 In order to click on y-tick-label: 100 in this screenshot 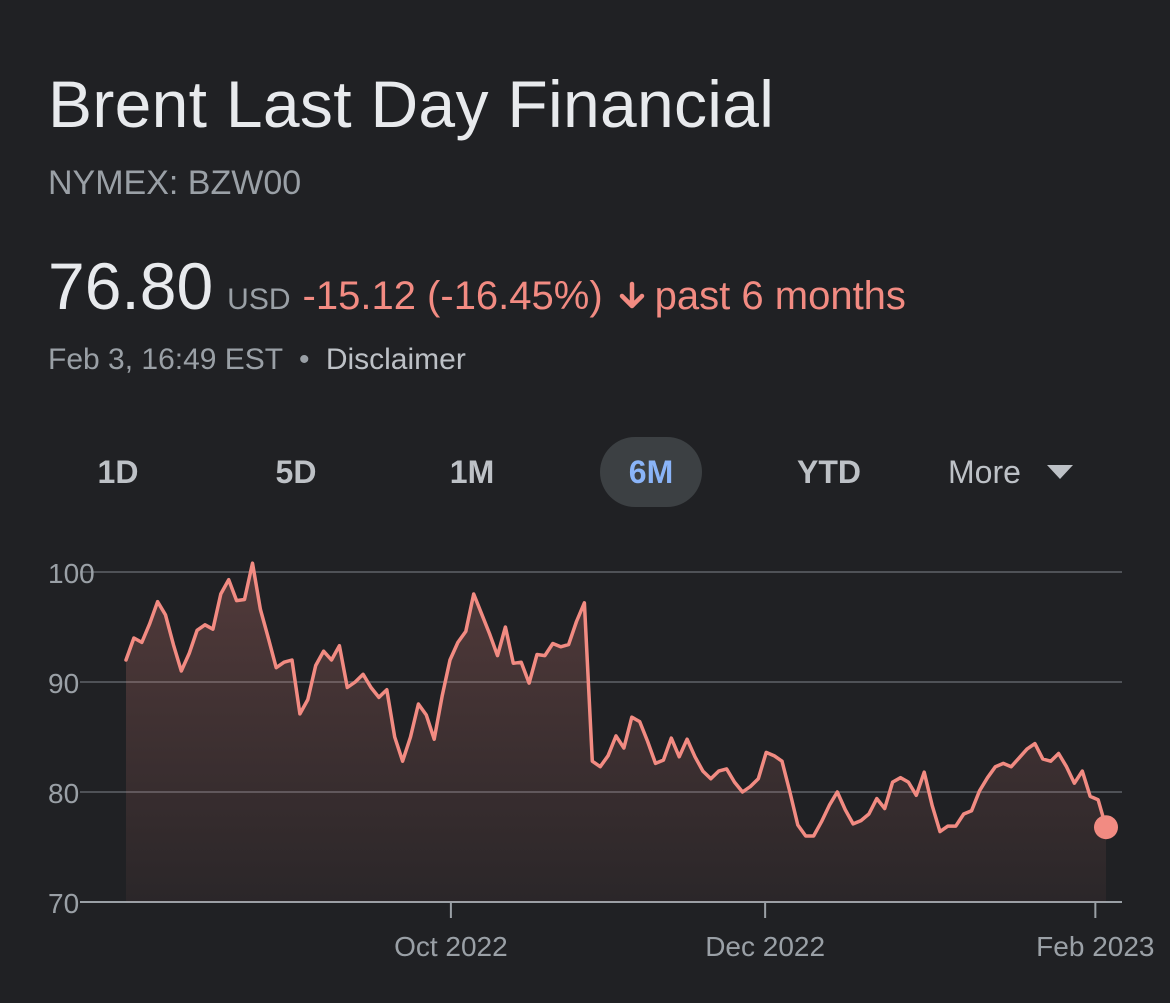, I will do `click(71, 573)`.